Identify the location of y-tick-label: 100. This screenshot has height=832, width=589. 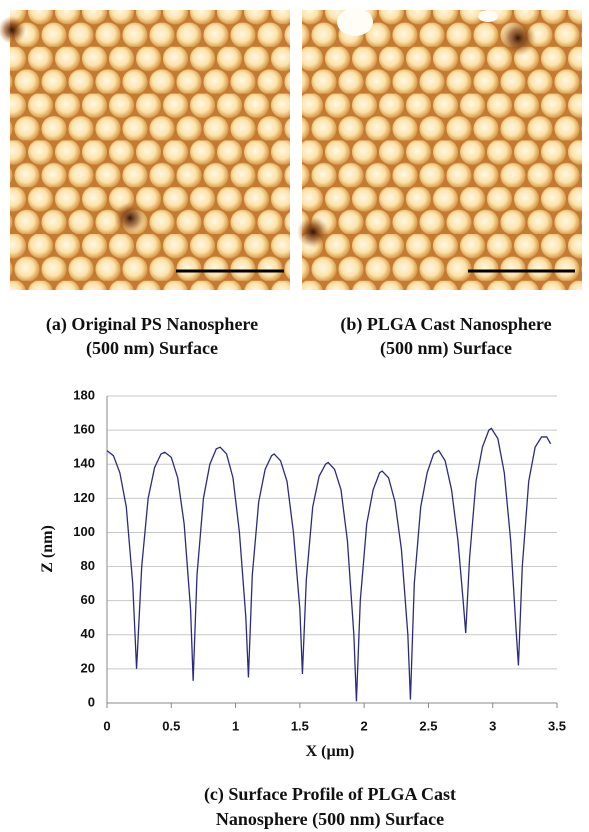
(84, 531).